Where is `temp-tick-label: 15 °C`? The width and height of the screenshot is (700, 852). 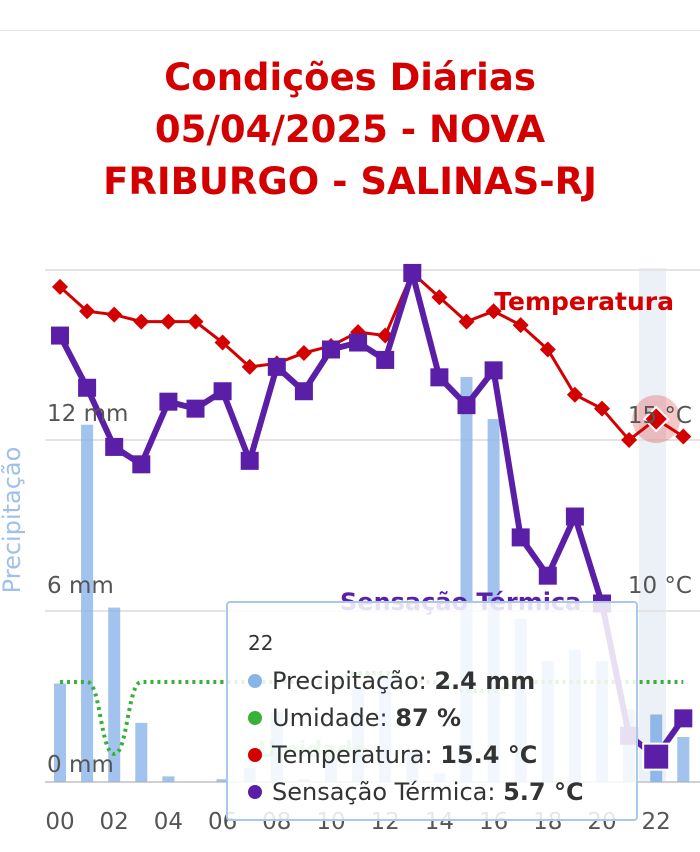 temp-tick-label: 15 °C is located at coordinates (660, 416).